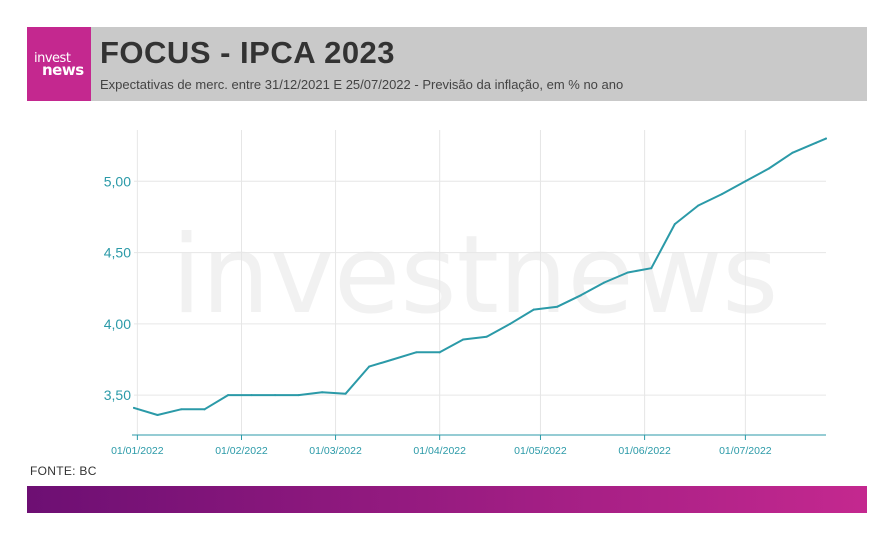  I want to click on x-tick-label: 01/02/2022, so click(241, 451).